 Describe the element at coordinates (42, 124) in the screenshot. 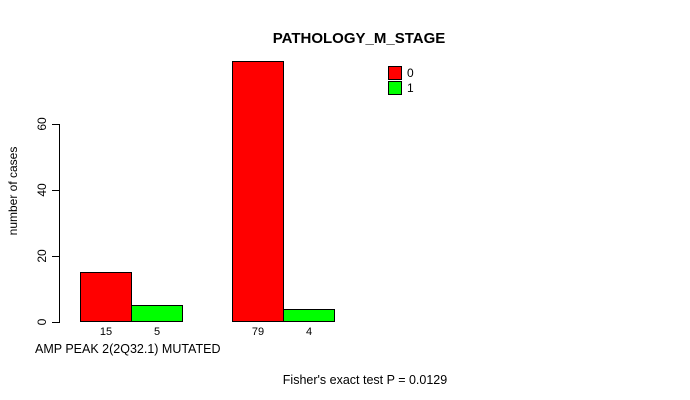

I see `y-tick-label: 60` at that location.